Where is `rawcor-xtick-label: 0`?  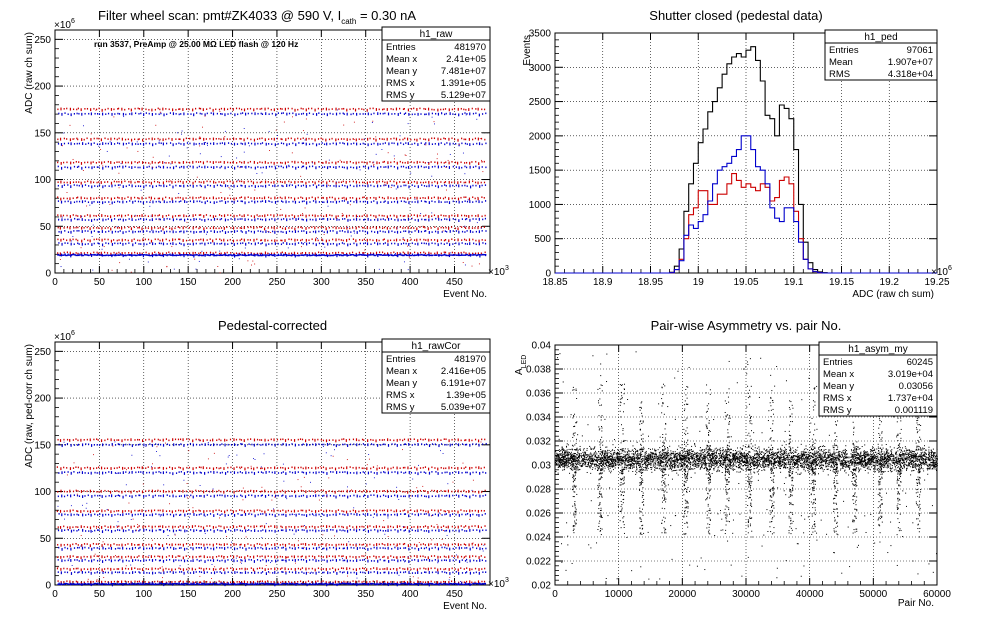 rawcor-xtick-label: 0 is located at coordinates (55, 594).